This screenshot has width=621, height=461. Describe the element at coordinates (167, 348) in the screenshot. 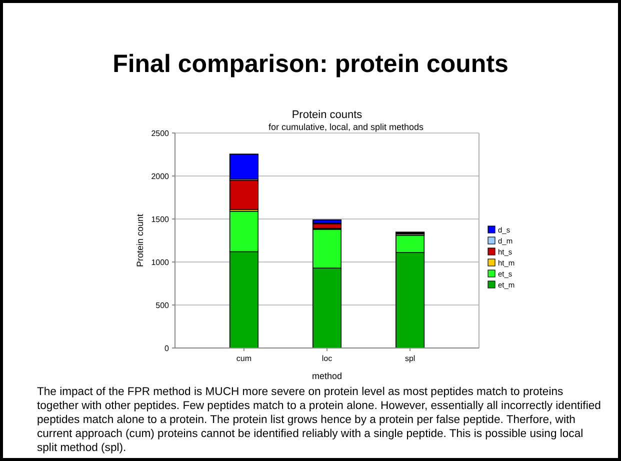

I see `y-tick-label: 0` at that location.